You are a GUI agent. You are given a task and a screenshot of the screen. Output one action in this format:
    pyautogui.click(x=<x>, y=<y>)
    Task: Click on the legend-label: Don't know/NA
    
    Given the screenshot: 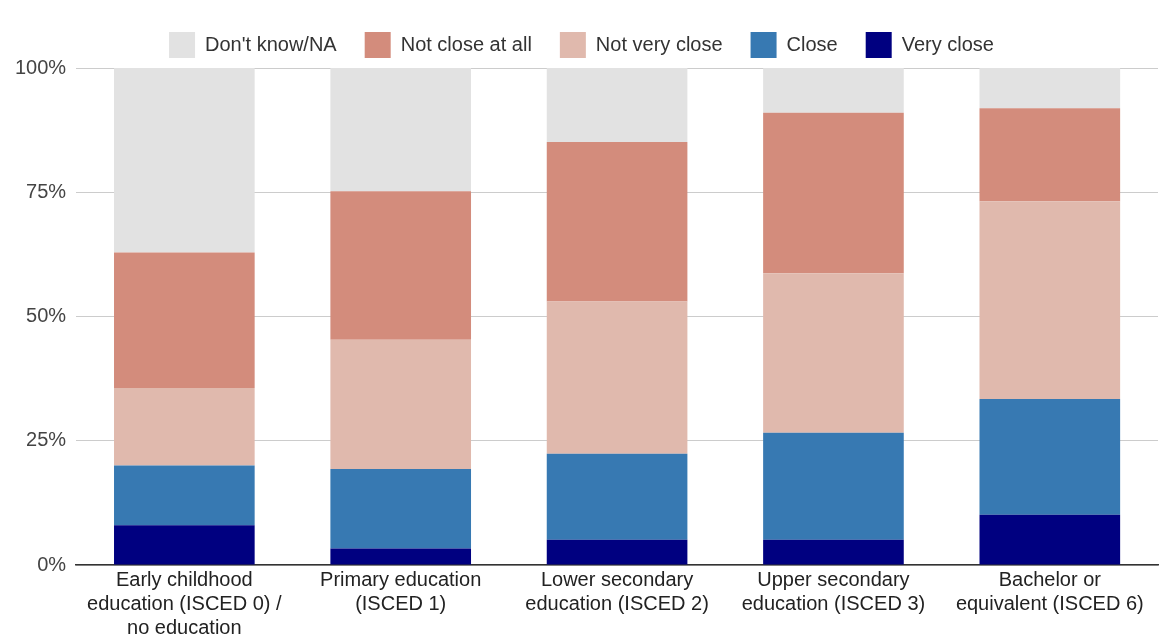 What is the action you would take?
    pyautogui.click(x=271, y=43)
    